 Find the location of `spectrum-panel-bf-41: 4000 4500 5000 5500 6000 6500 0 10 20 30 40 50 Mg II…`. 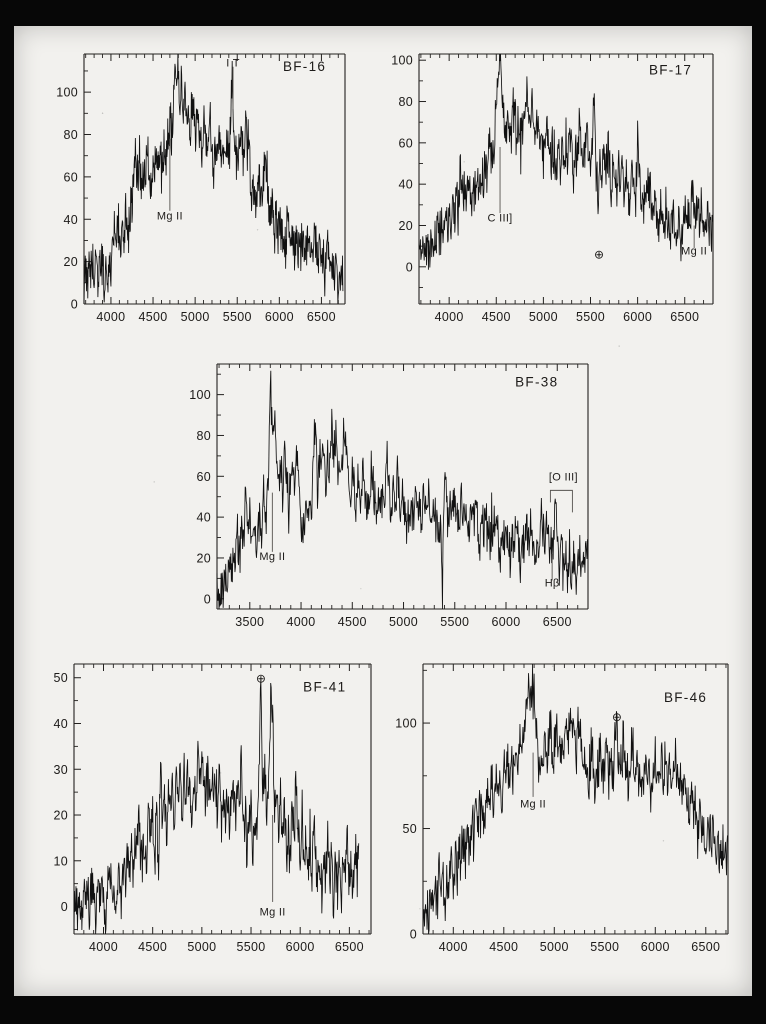

spectrum-panel-bf-41: 4000 4500 5000 5500 6000 6500 0 10 20 30 40 50 Mg II… is located at coordinates (202, 811).